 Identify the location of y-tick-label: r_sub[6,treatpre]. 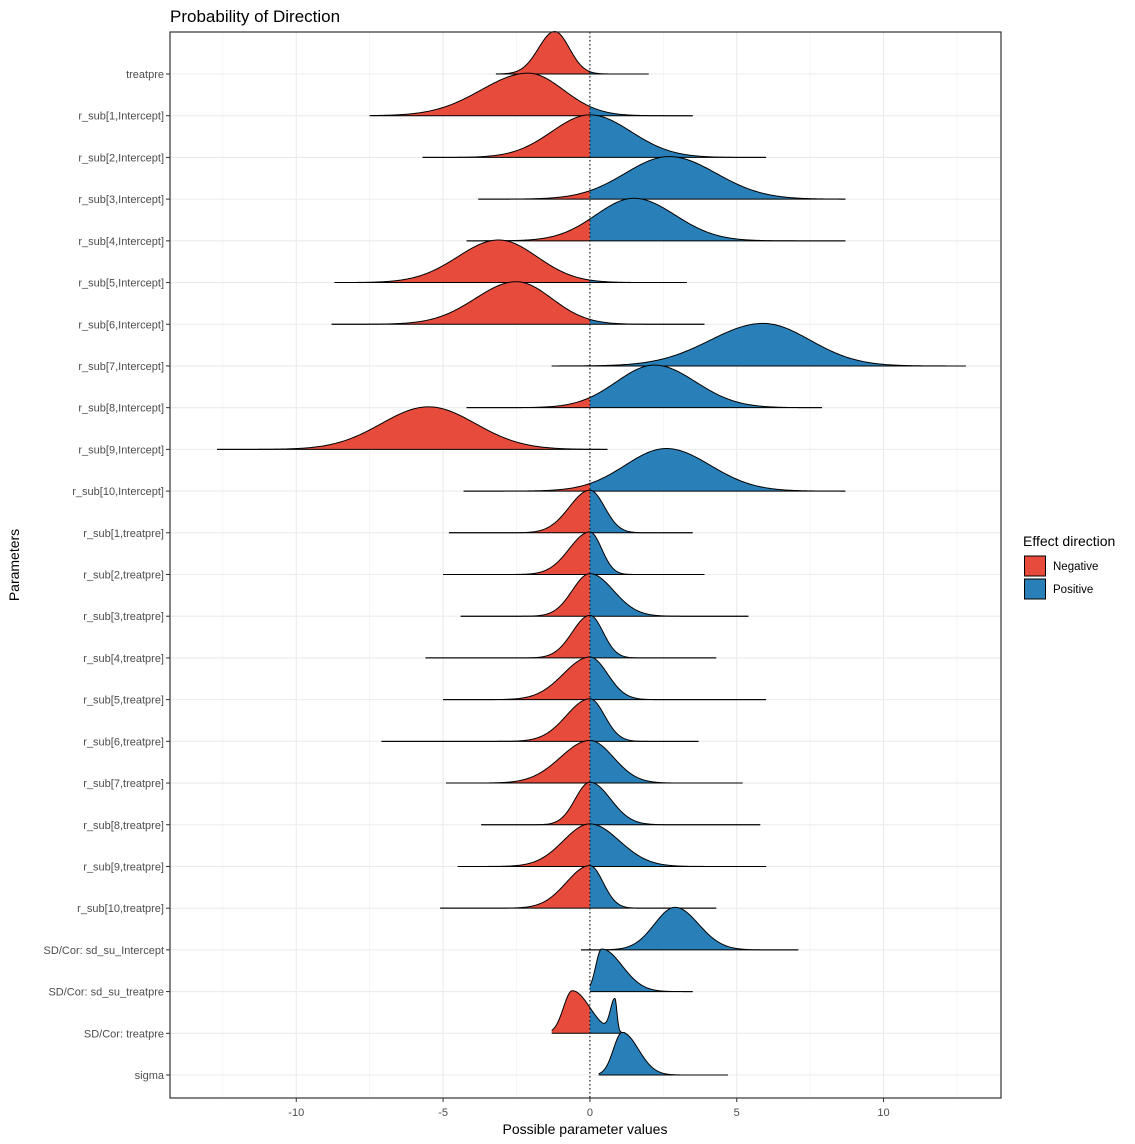
(123, 742).